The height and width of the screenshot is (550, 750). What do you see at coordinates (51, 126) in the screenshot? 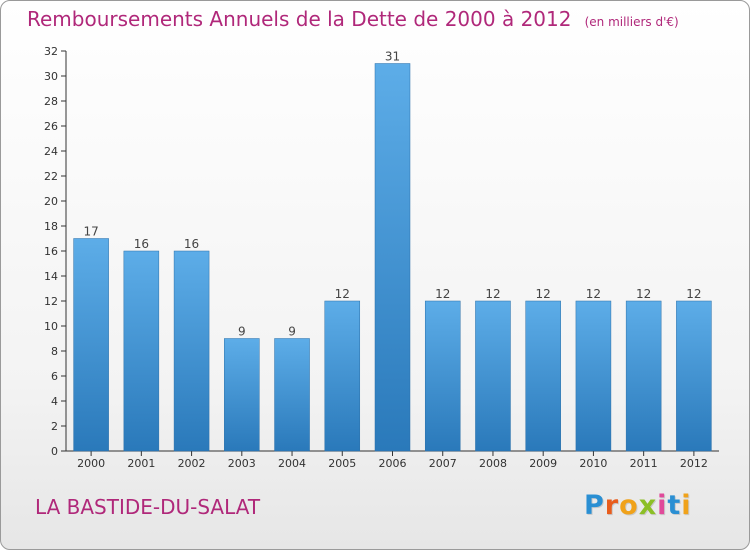
I see `y-tick-label: 26` at bounding box center [51, 126].